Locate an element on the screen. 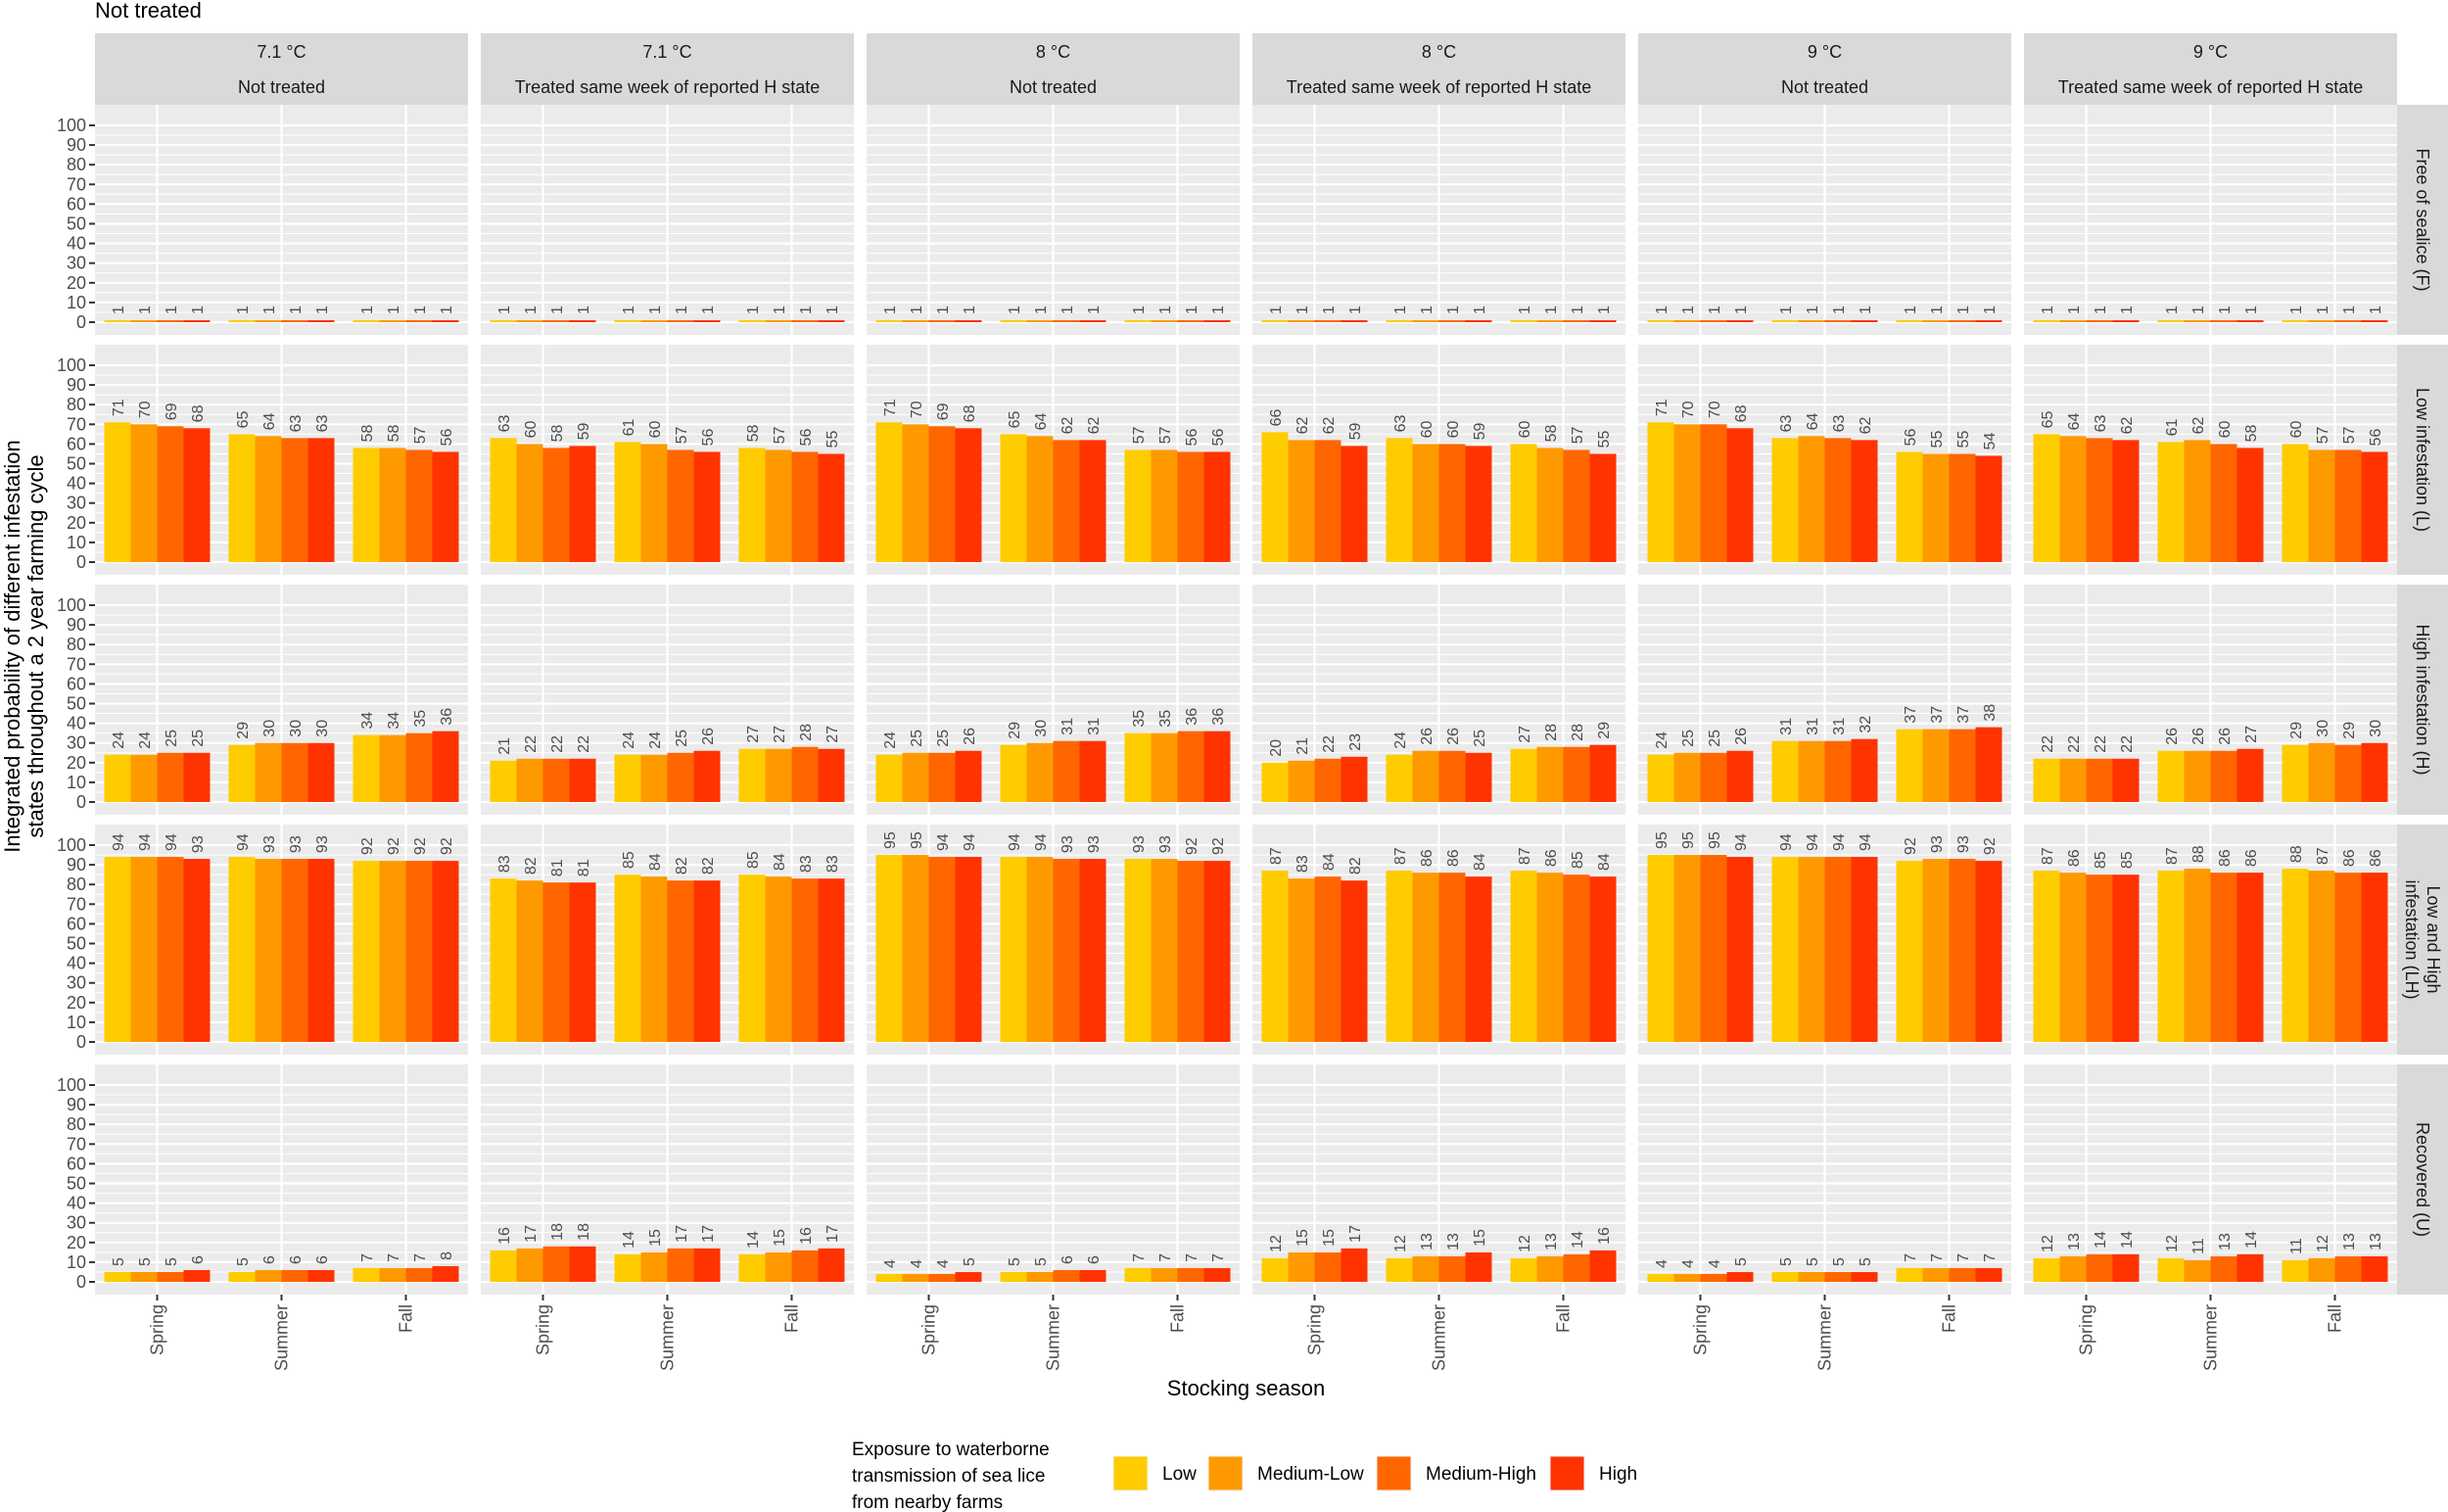 Image resolution: width=2448 pixels, height=1512 pixels. panel: 1 1 1 1 1 1 1 1 1 1 1 1 is located at coordinates (667, 220).